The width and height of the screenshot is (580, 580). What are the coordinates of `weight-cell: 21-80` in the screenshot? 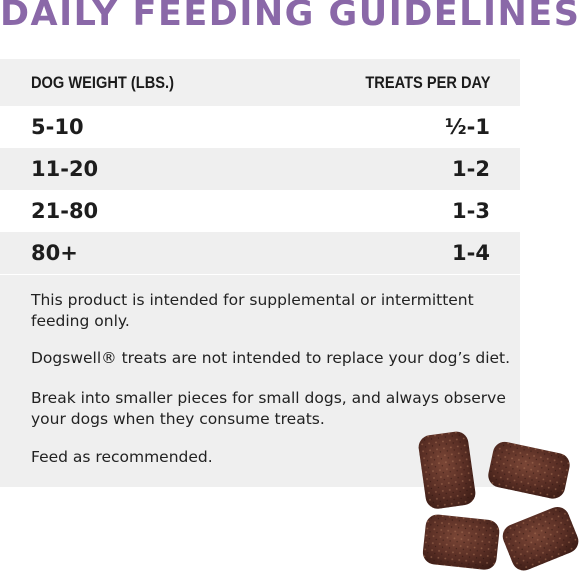 It's located at (65, 211).